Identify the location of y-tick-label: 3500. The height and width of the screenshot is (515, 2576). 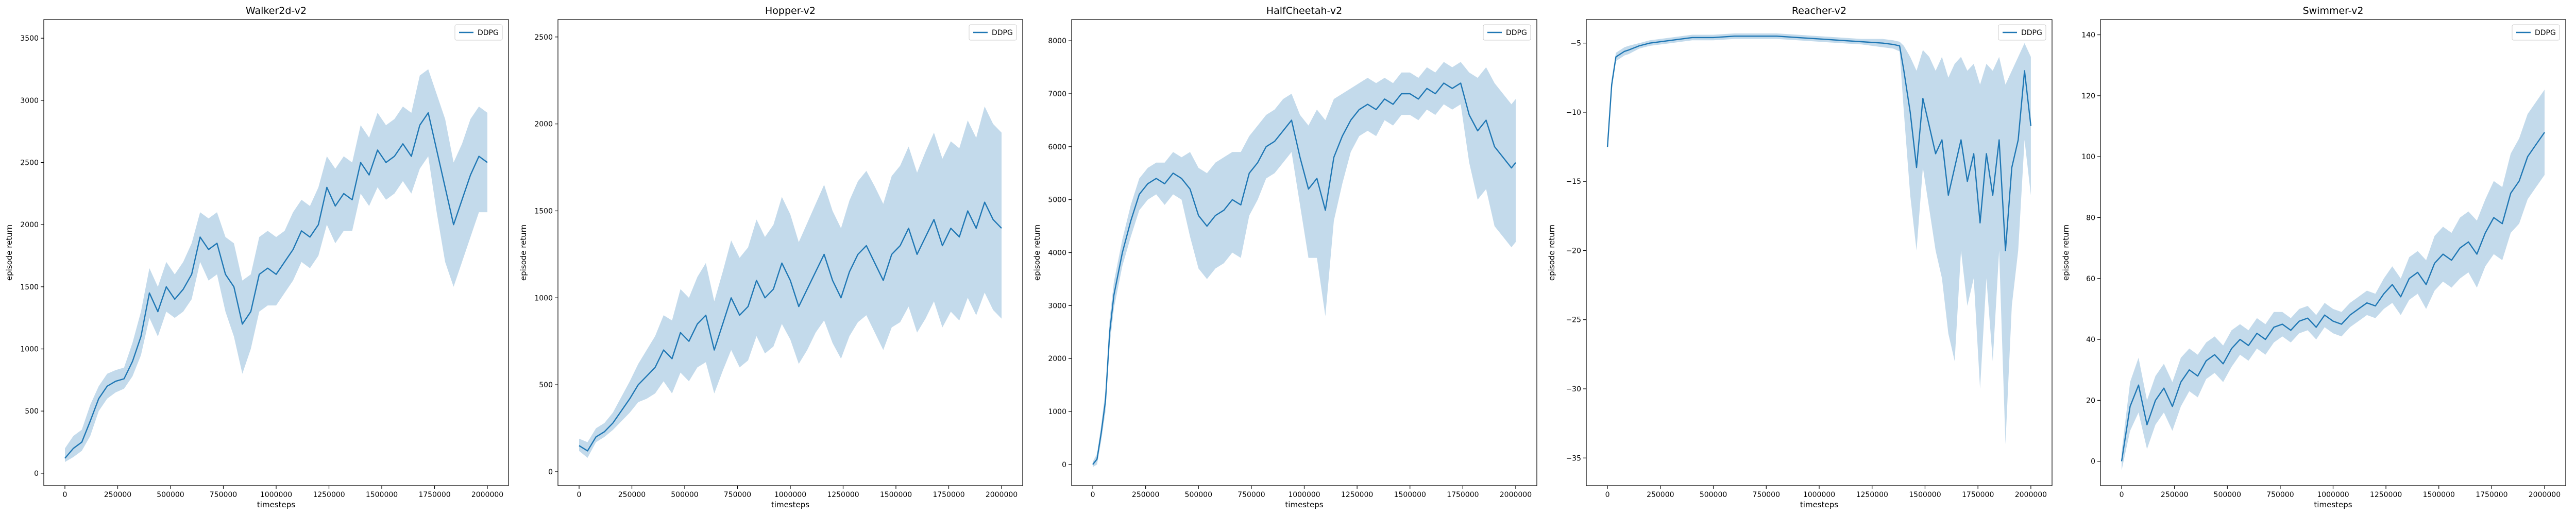
(29, 39).